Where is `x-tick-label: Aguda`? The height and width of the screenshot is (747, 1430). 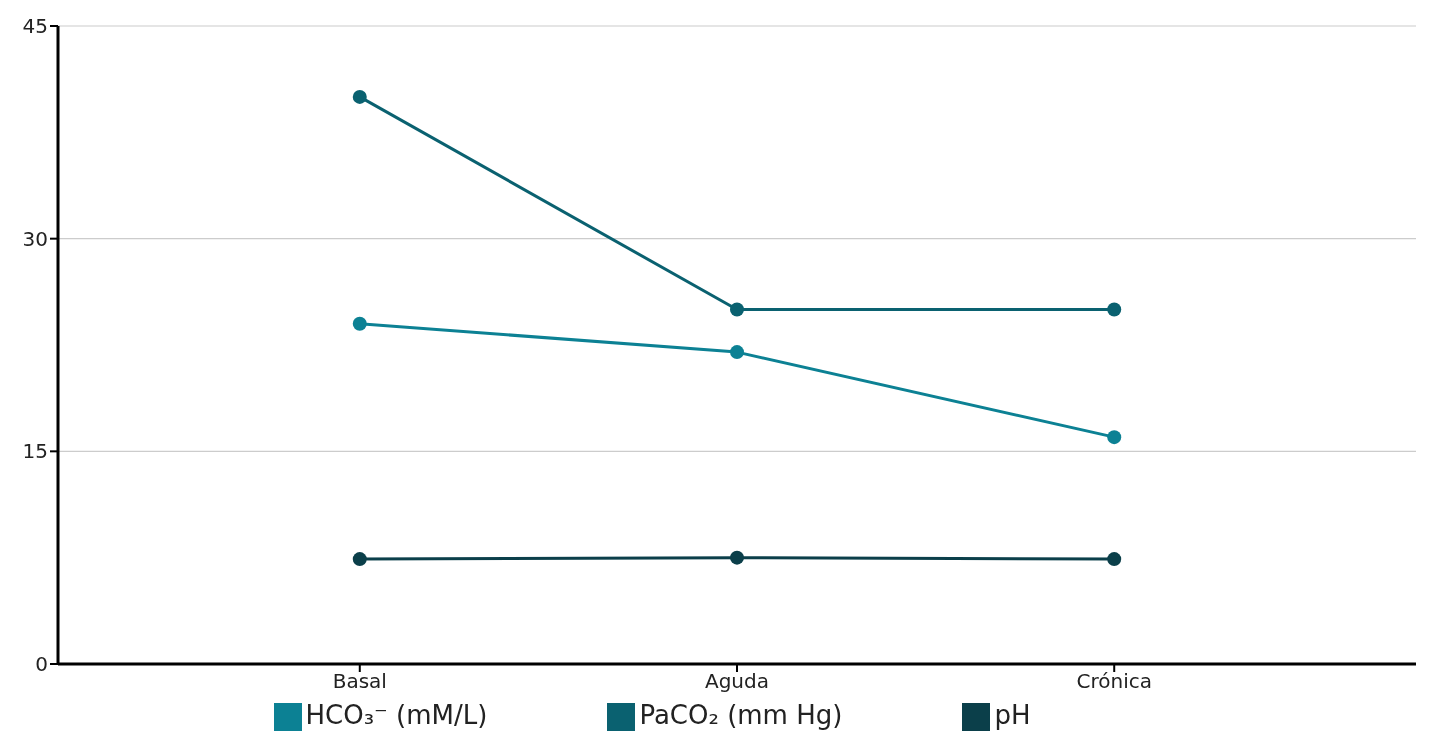
x-tick-label: Aguda is located at coordinates (737, 681).